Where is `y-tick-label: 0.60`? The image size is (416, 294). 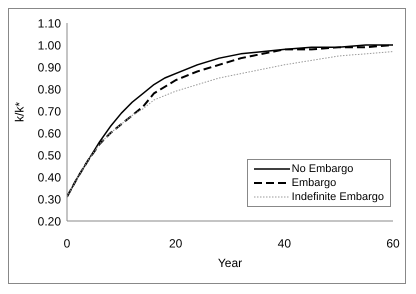 y-tick-label: 0.60 is located at coordinates (50, 133).